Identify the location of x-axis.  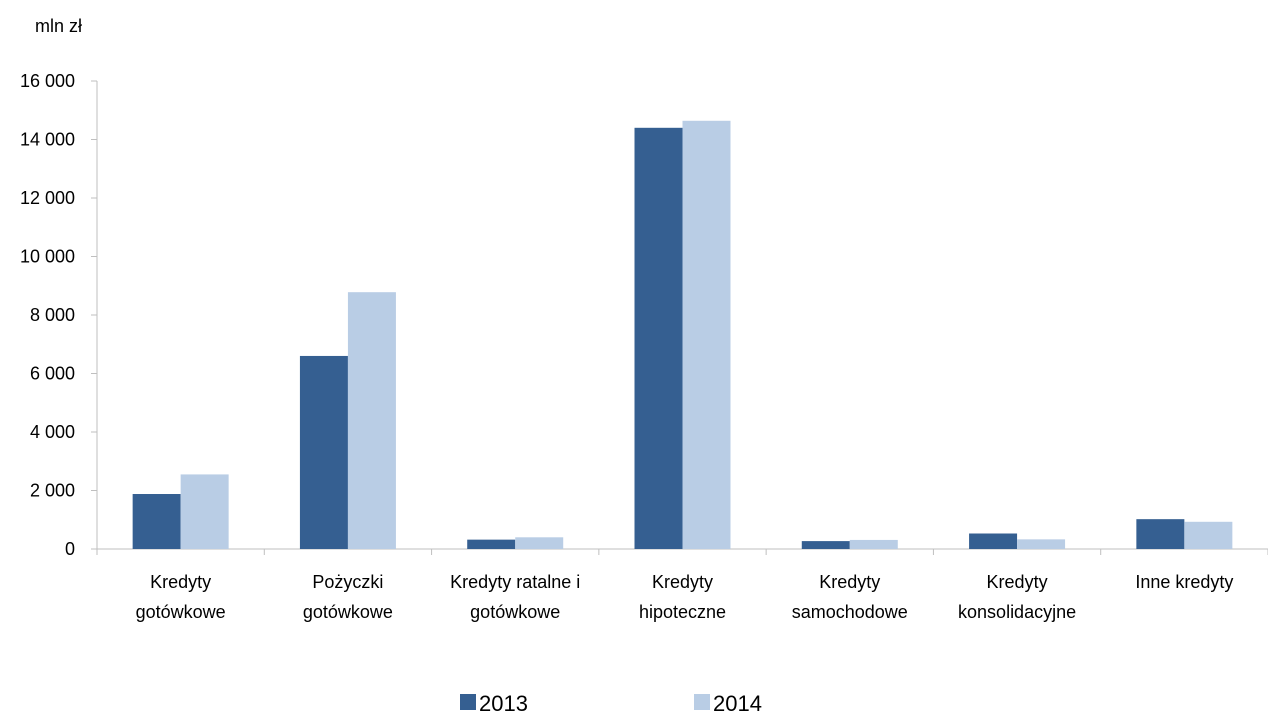
(682, 551).